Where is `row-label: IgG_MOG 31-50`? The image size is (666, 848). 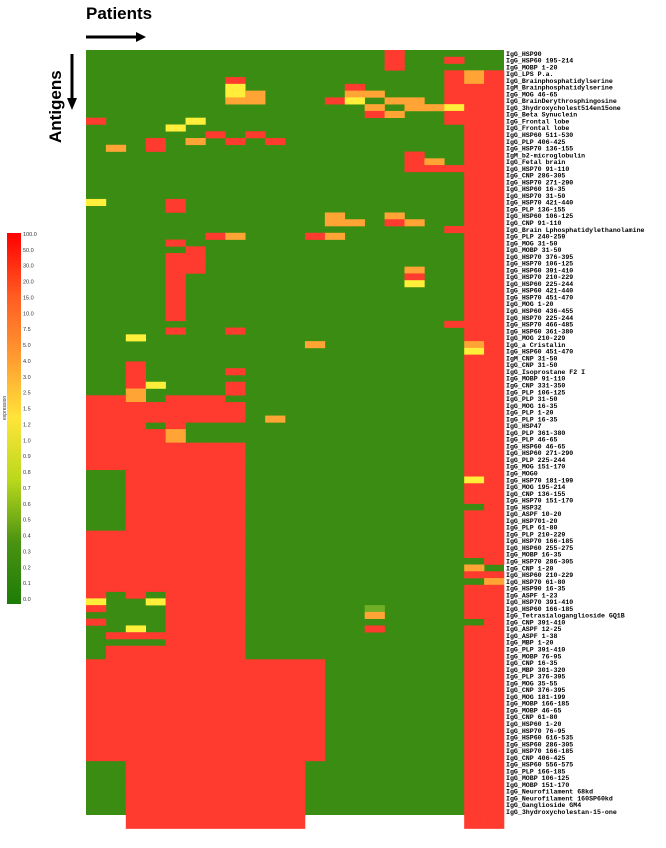 row-label: IgG_MOG 31-50 is located at coordinates (531, 243).